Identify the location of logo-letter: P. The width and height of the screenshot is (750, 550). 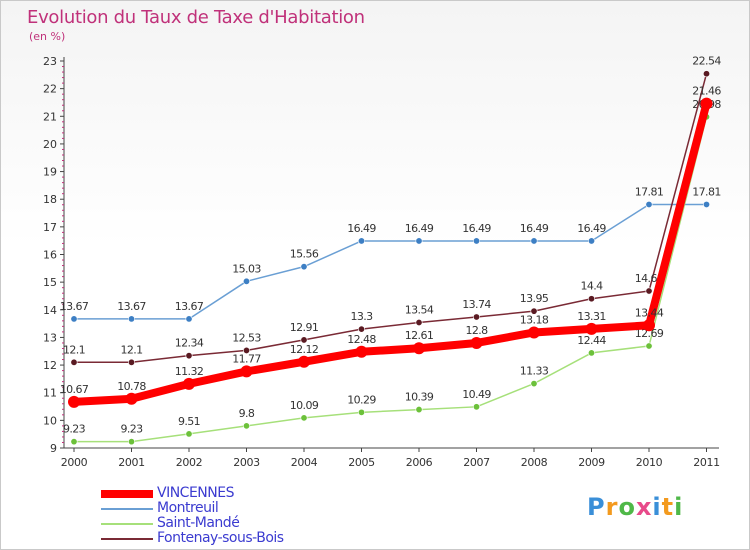
(596, 507).